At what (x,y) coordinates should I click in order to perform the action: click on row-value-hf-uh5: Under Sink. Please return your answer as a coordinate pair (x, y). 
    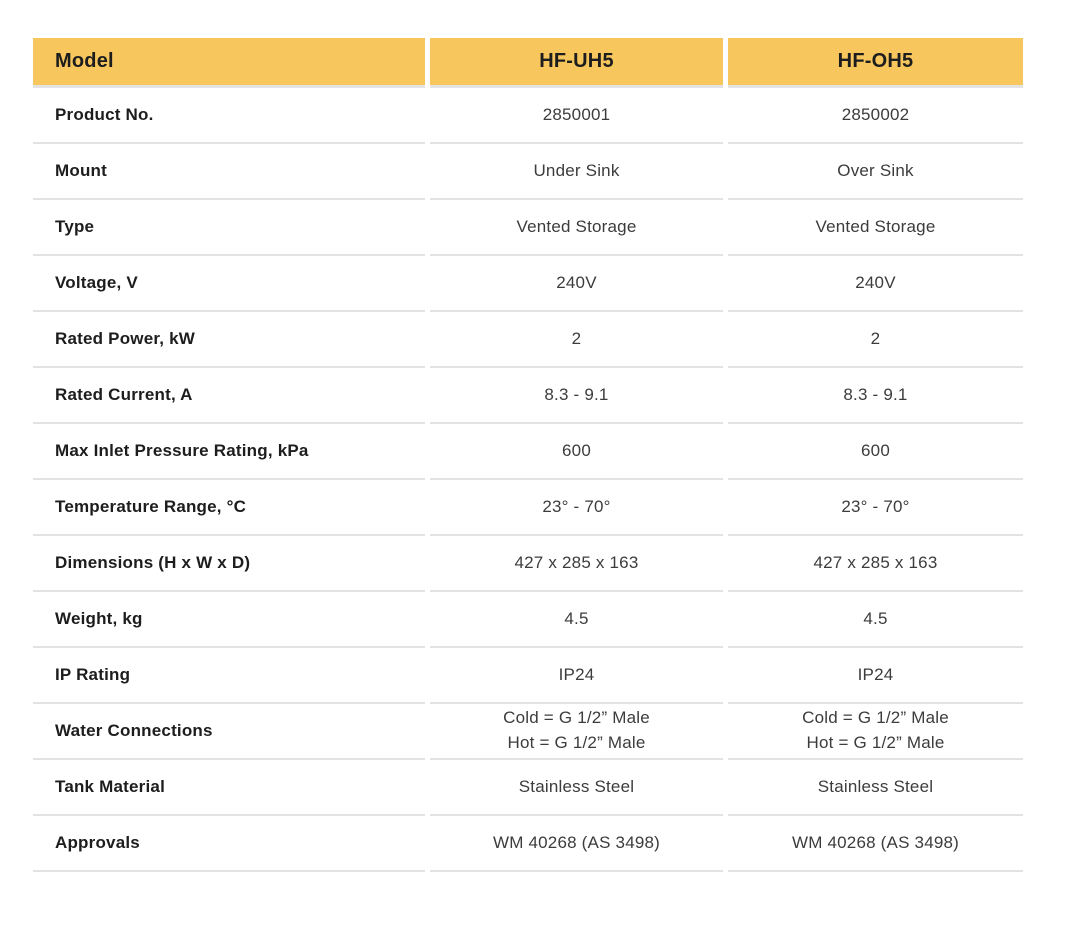
    Looking at the image, I should click on (576, 172).